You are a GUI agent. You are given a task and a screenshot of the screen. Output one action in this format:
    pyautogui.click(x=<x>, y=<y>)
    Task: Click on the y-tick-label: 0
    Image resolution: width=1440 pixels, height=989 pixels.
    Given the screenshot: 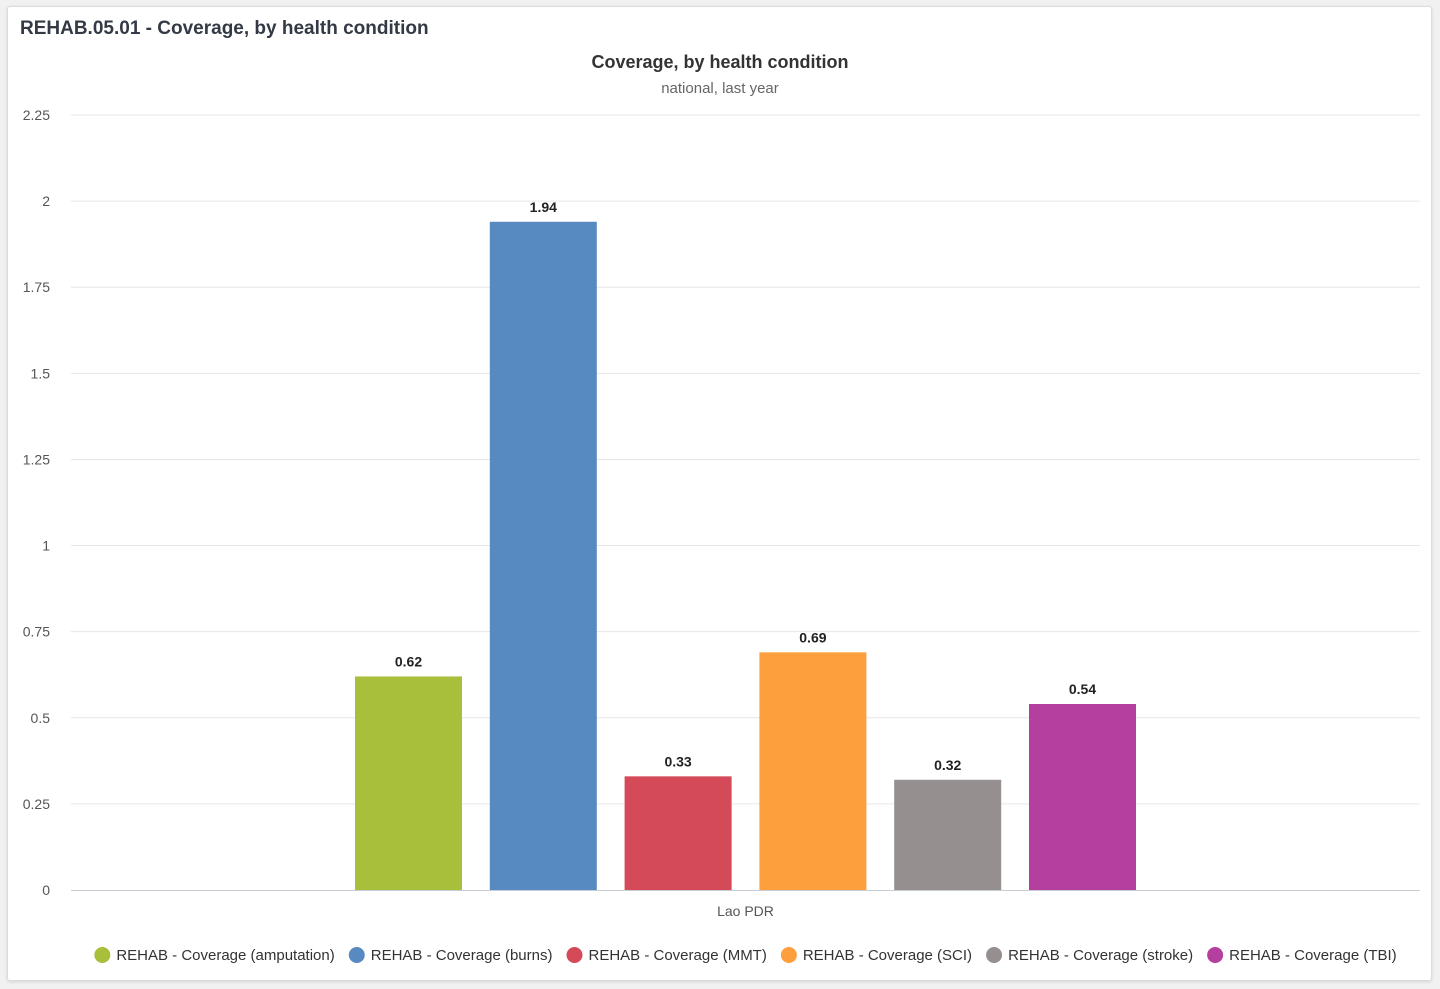 What is the action you would take?
    pyautogui.click(x=46, y=890)
    